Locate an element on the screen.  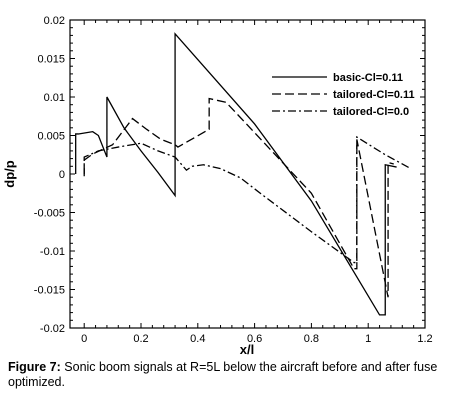
x-tick-label: 0.4 is located at coordinates (197, 339).